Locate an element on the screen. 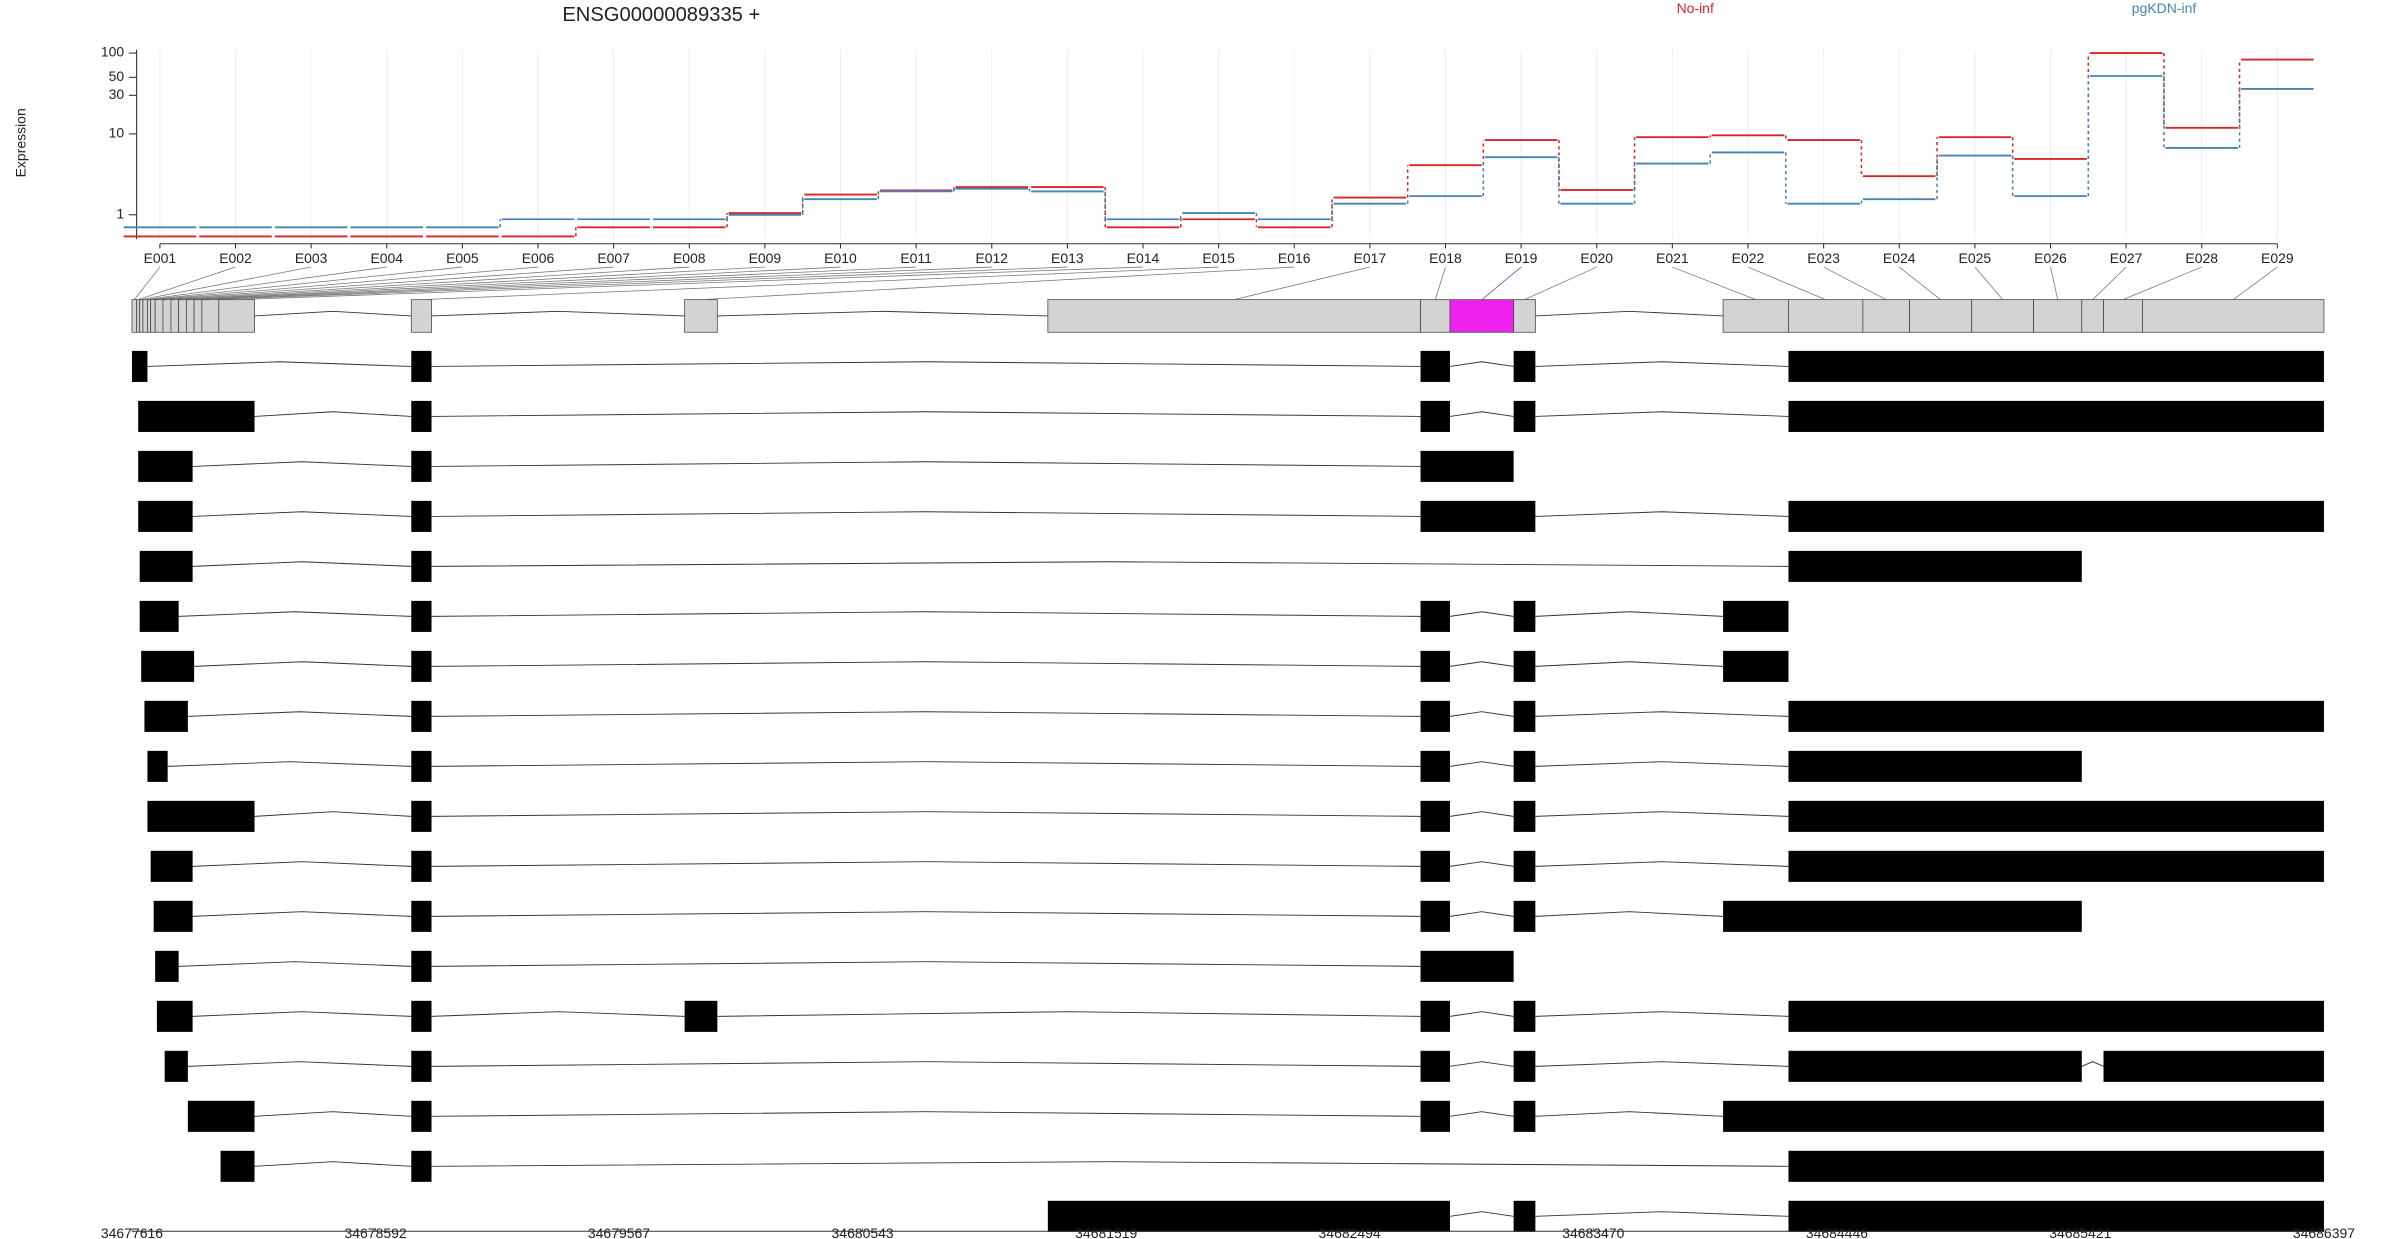 This screenshot has height=1239, width=2400. x-tick-label: E012 is located at coordinates (991, 258).